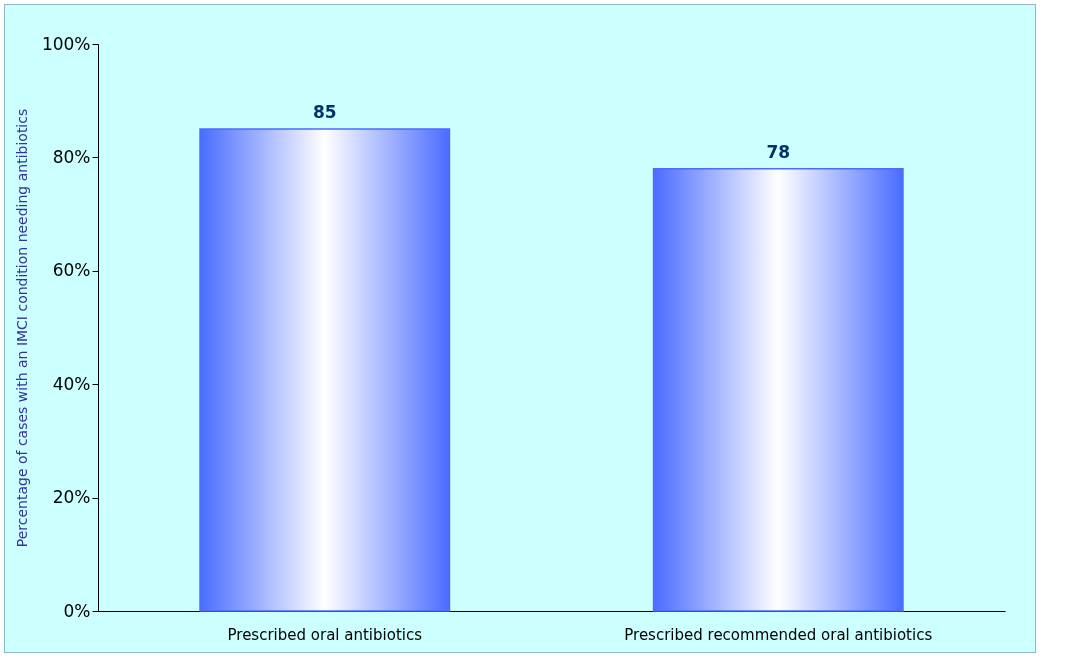 This screenshot has height=663, width=1081. I want to click on y-tick-label: 0%, so click(77, 610).